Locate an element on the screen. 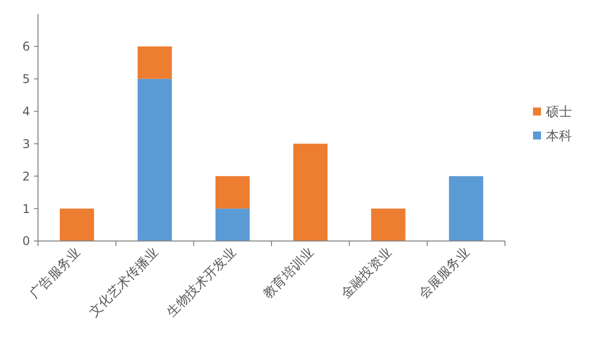 Image resolution: width=602 pixels, height=362 pixels. x-tick-label: 广告服务业 is located at coordinates (55, 273).